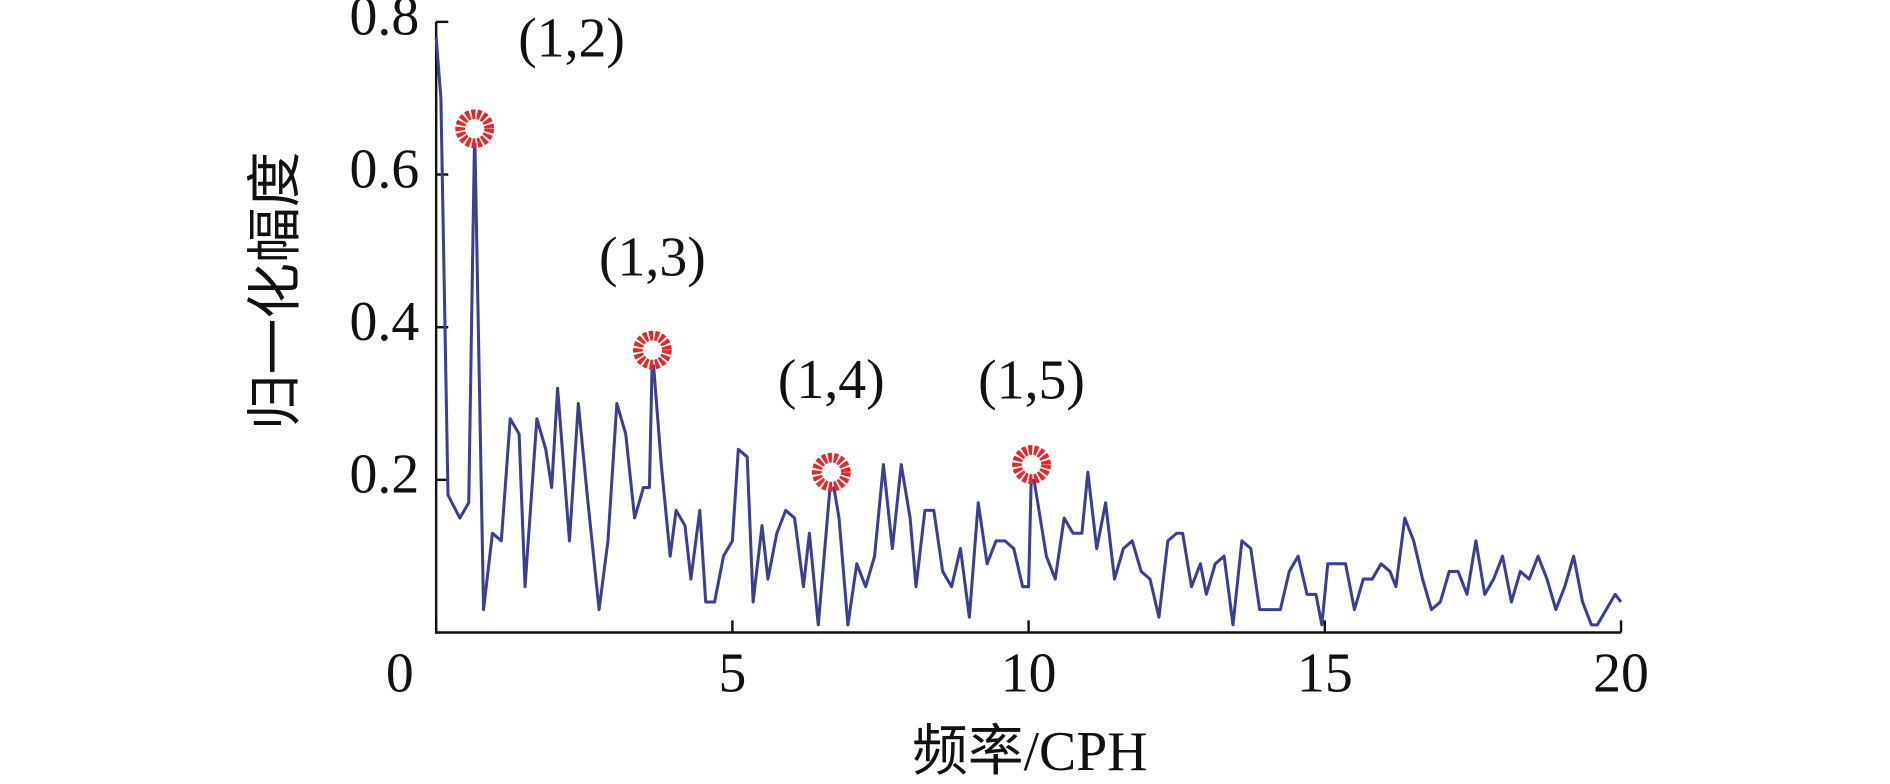  What do you see at coordinates (400, 673) in the screenshot?
I see `x-tick-label: 0` at bounding box center [400, 673].